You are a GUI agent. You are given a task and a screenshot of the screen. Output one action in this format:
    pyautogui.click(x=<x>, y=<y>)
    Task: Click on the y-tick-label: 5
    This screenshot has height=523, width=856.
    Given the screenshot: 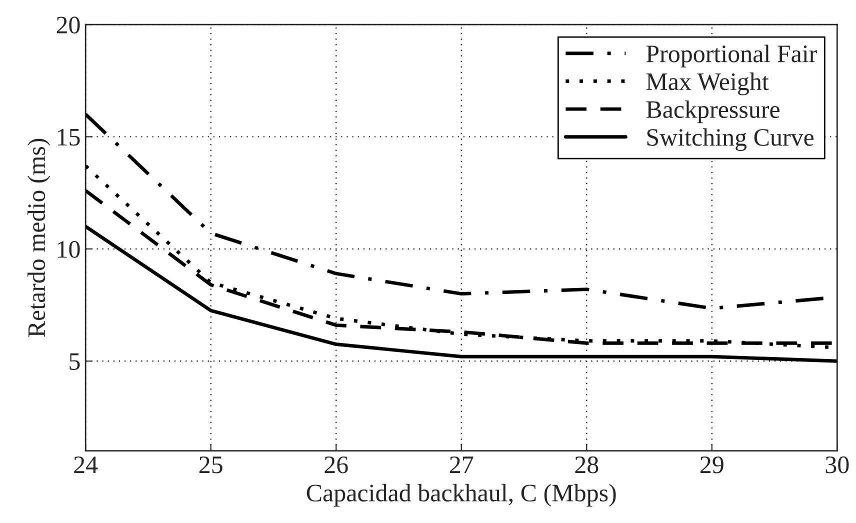 What is the action you would take?
    pyautogui.click(x=75, y=361)
    